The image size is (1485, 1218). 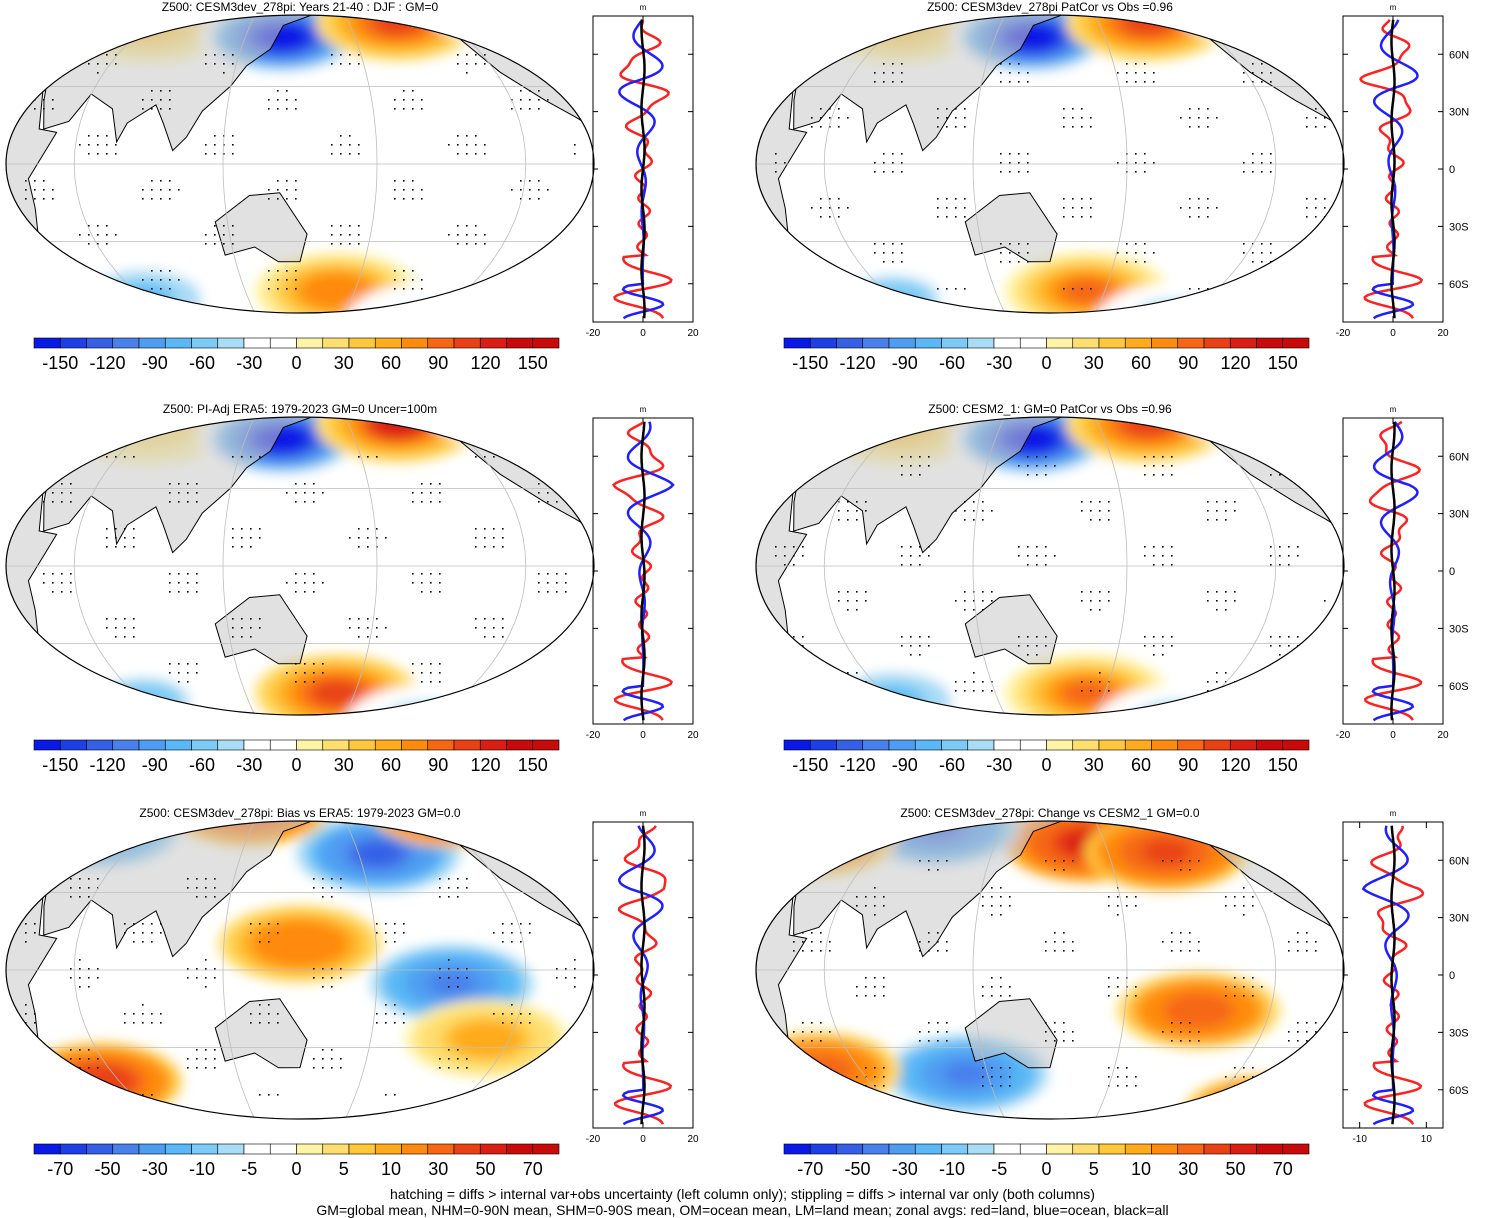 What do you see at coordinates (60, 363) in the screenshot?
I see `colorbar-tick-label: -150` at bounding box center [60, 363].